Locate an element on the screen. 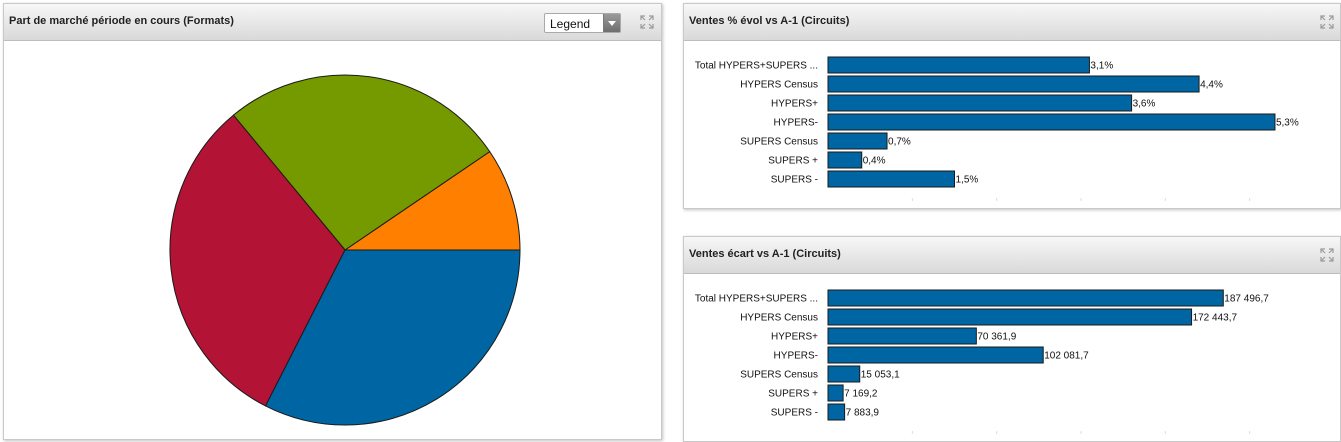 The height and width of the screenshot is (442, 1341). evol-value-label: 0,7% is located at coordinates (899, 142).